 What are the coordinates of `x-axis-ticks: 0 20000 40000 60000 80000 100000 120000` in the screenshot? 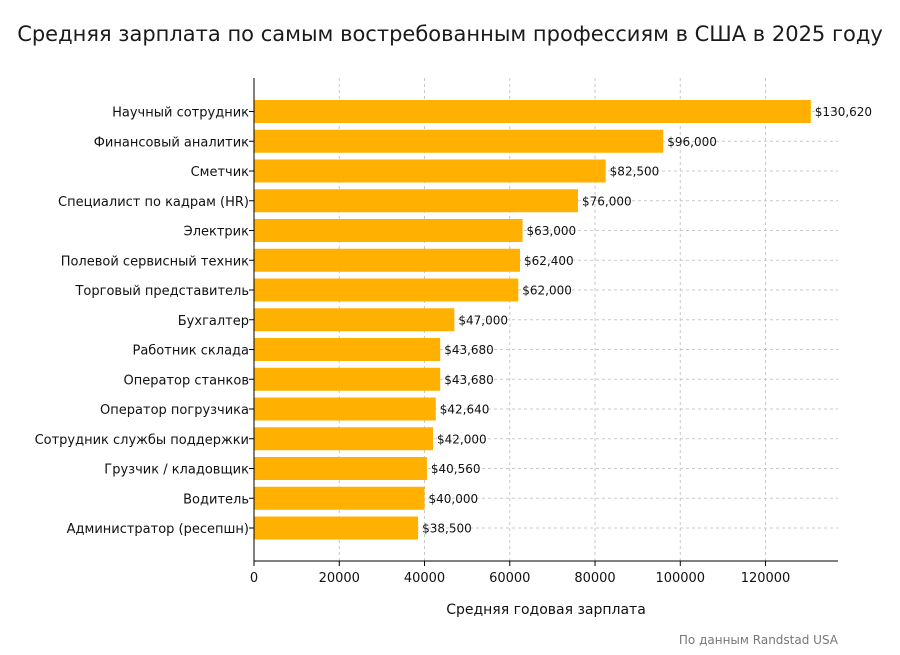 It's located at (520, 573).